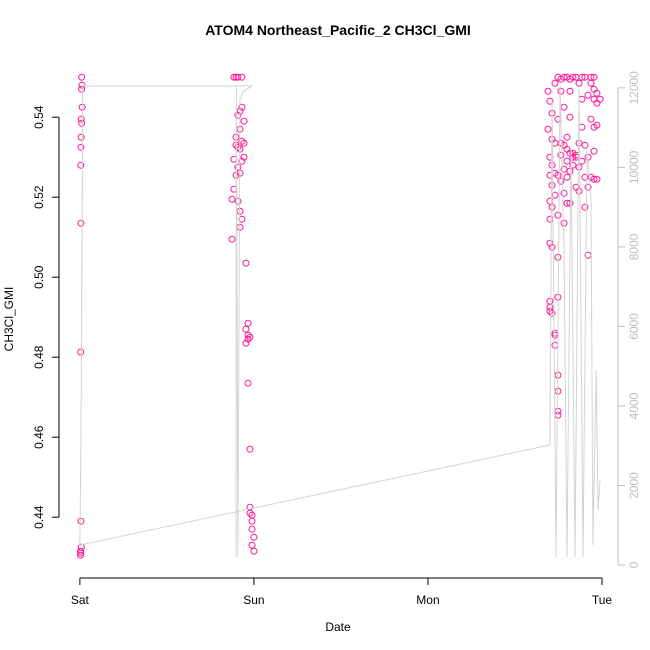 The height and width of the screenshot is (650, 650). What do you see at coordinates (253, 600) in the screenshot?
I see `x-tick-label: Sun` at bounding box center [253, 600].